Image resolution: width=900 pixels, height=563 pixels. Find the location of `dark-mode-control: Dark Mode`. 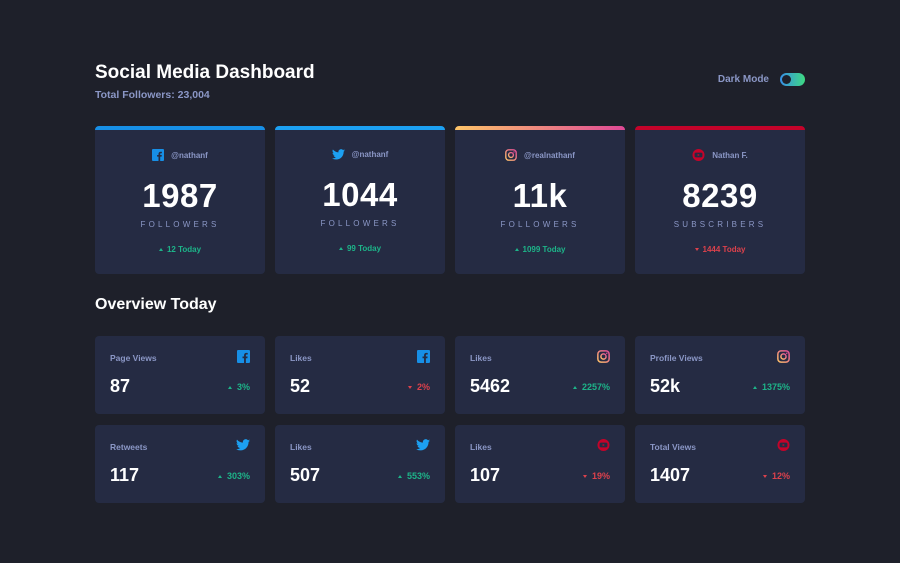

dark-mode-control: Dark Mode is located at coordinates (761, 79).